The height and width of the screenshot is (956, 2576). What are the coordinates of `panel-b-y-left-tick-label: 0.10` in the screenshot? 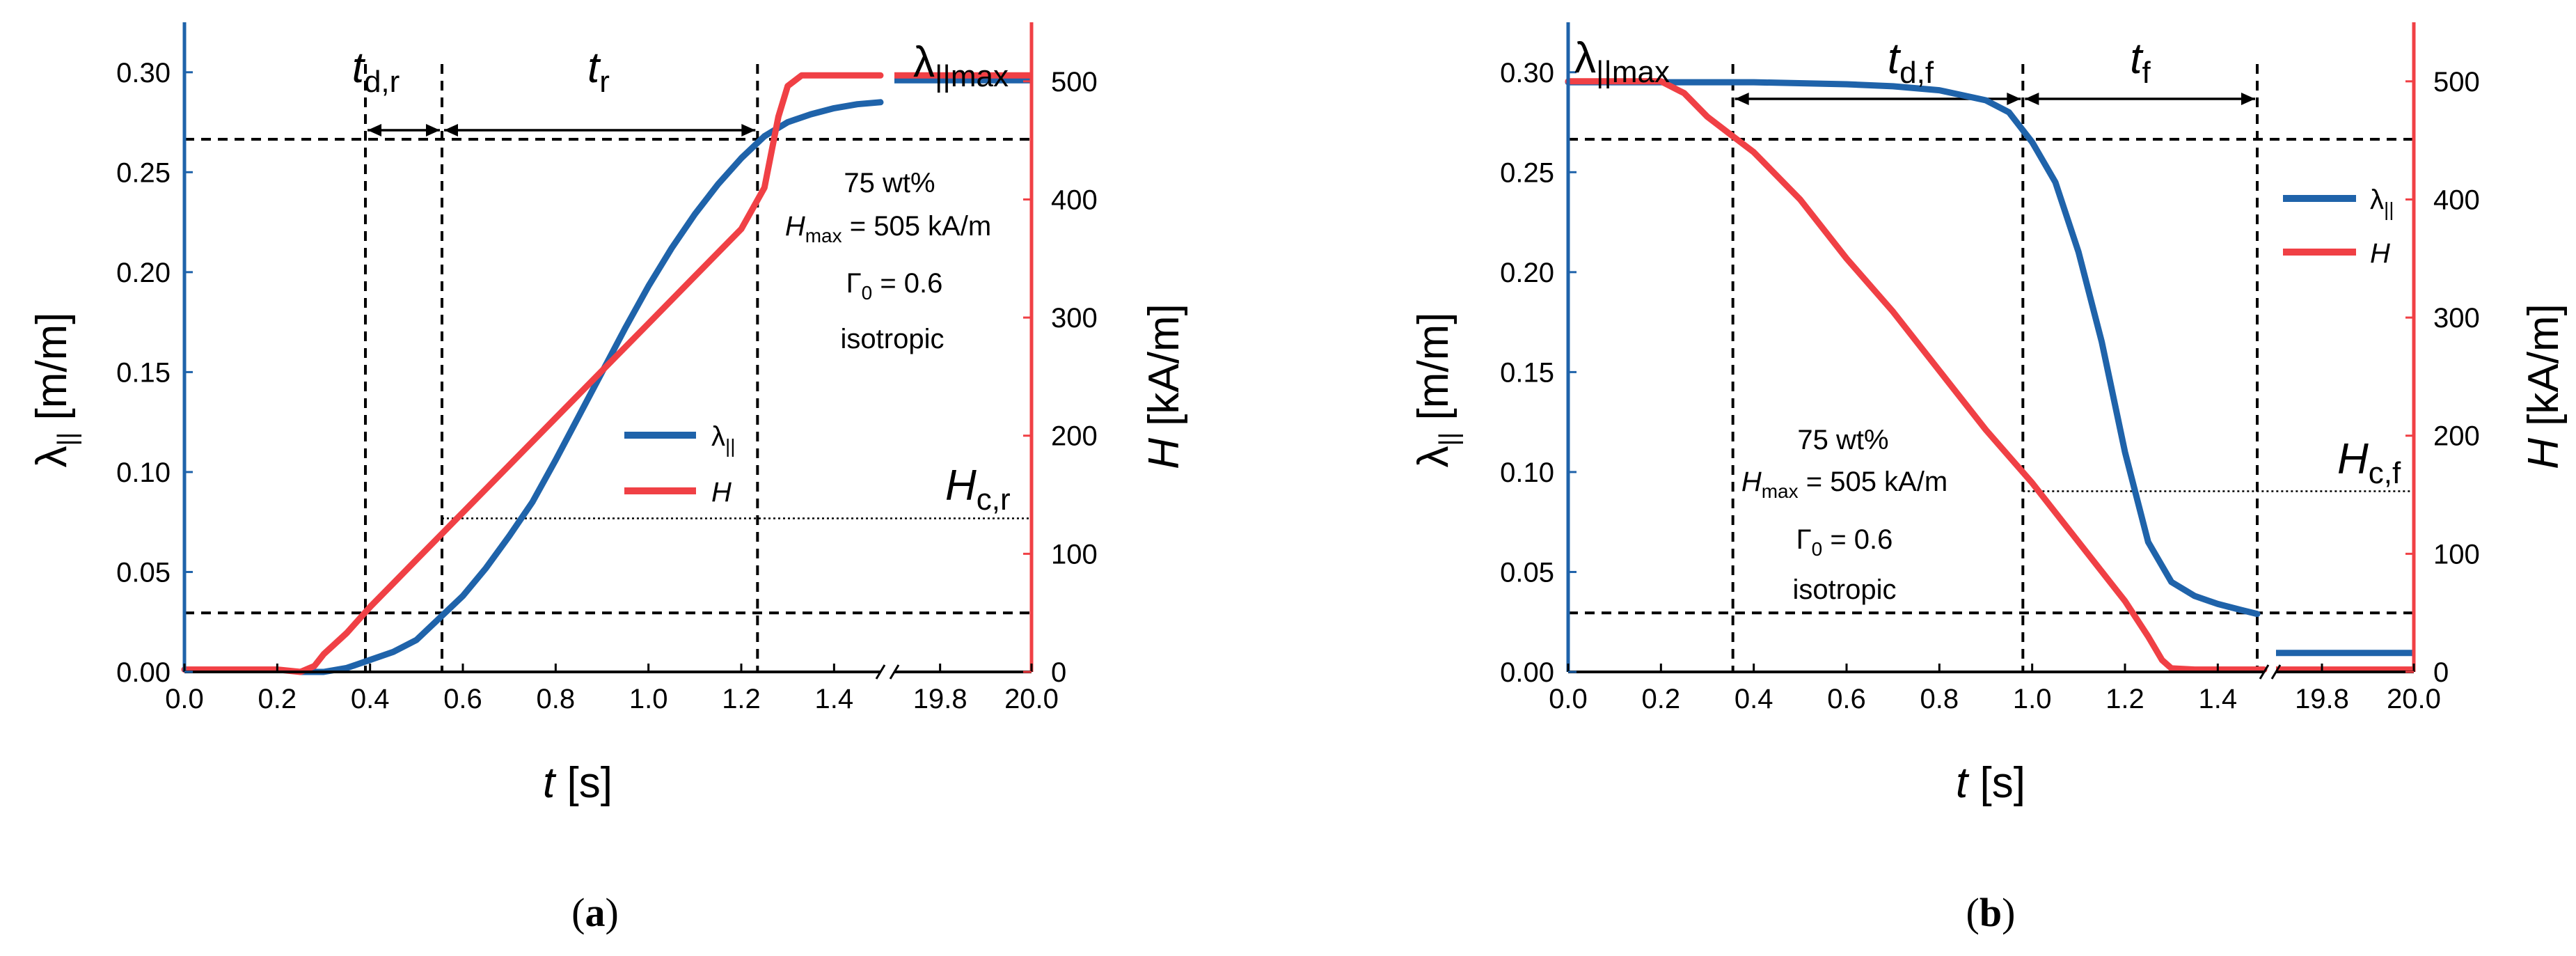 It's located at (1527, 472).